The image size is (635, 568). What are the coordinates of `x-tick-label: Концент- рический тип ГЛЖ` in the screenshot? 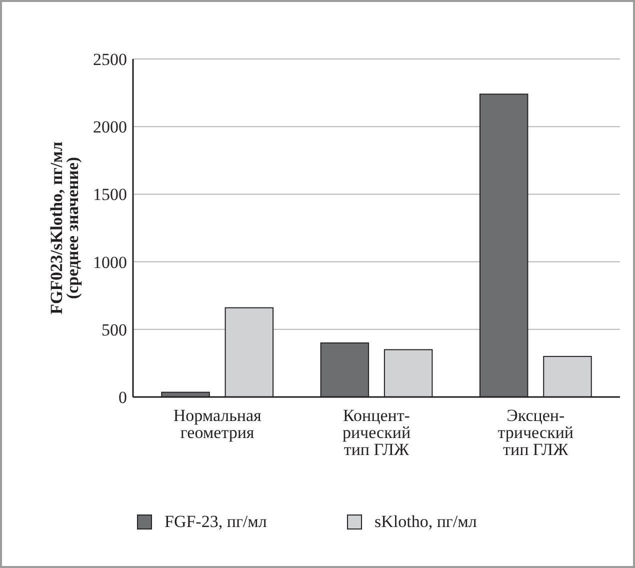 It's located at (376, 432).